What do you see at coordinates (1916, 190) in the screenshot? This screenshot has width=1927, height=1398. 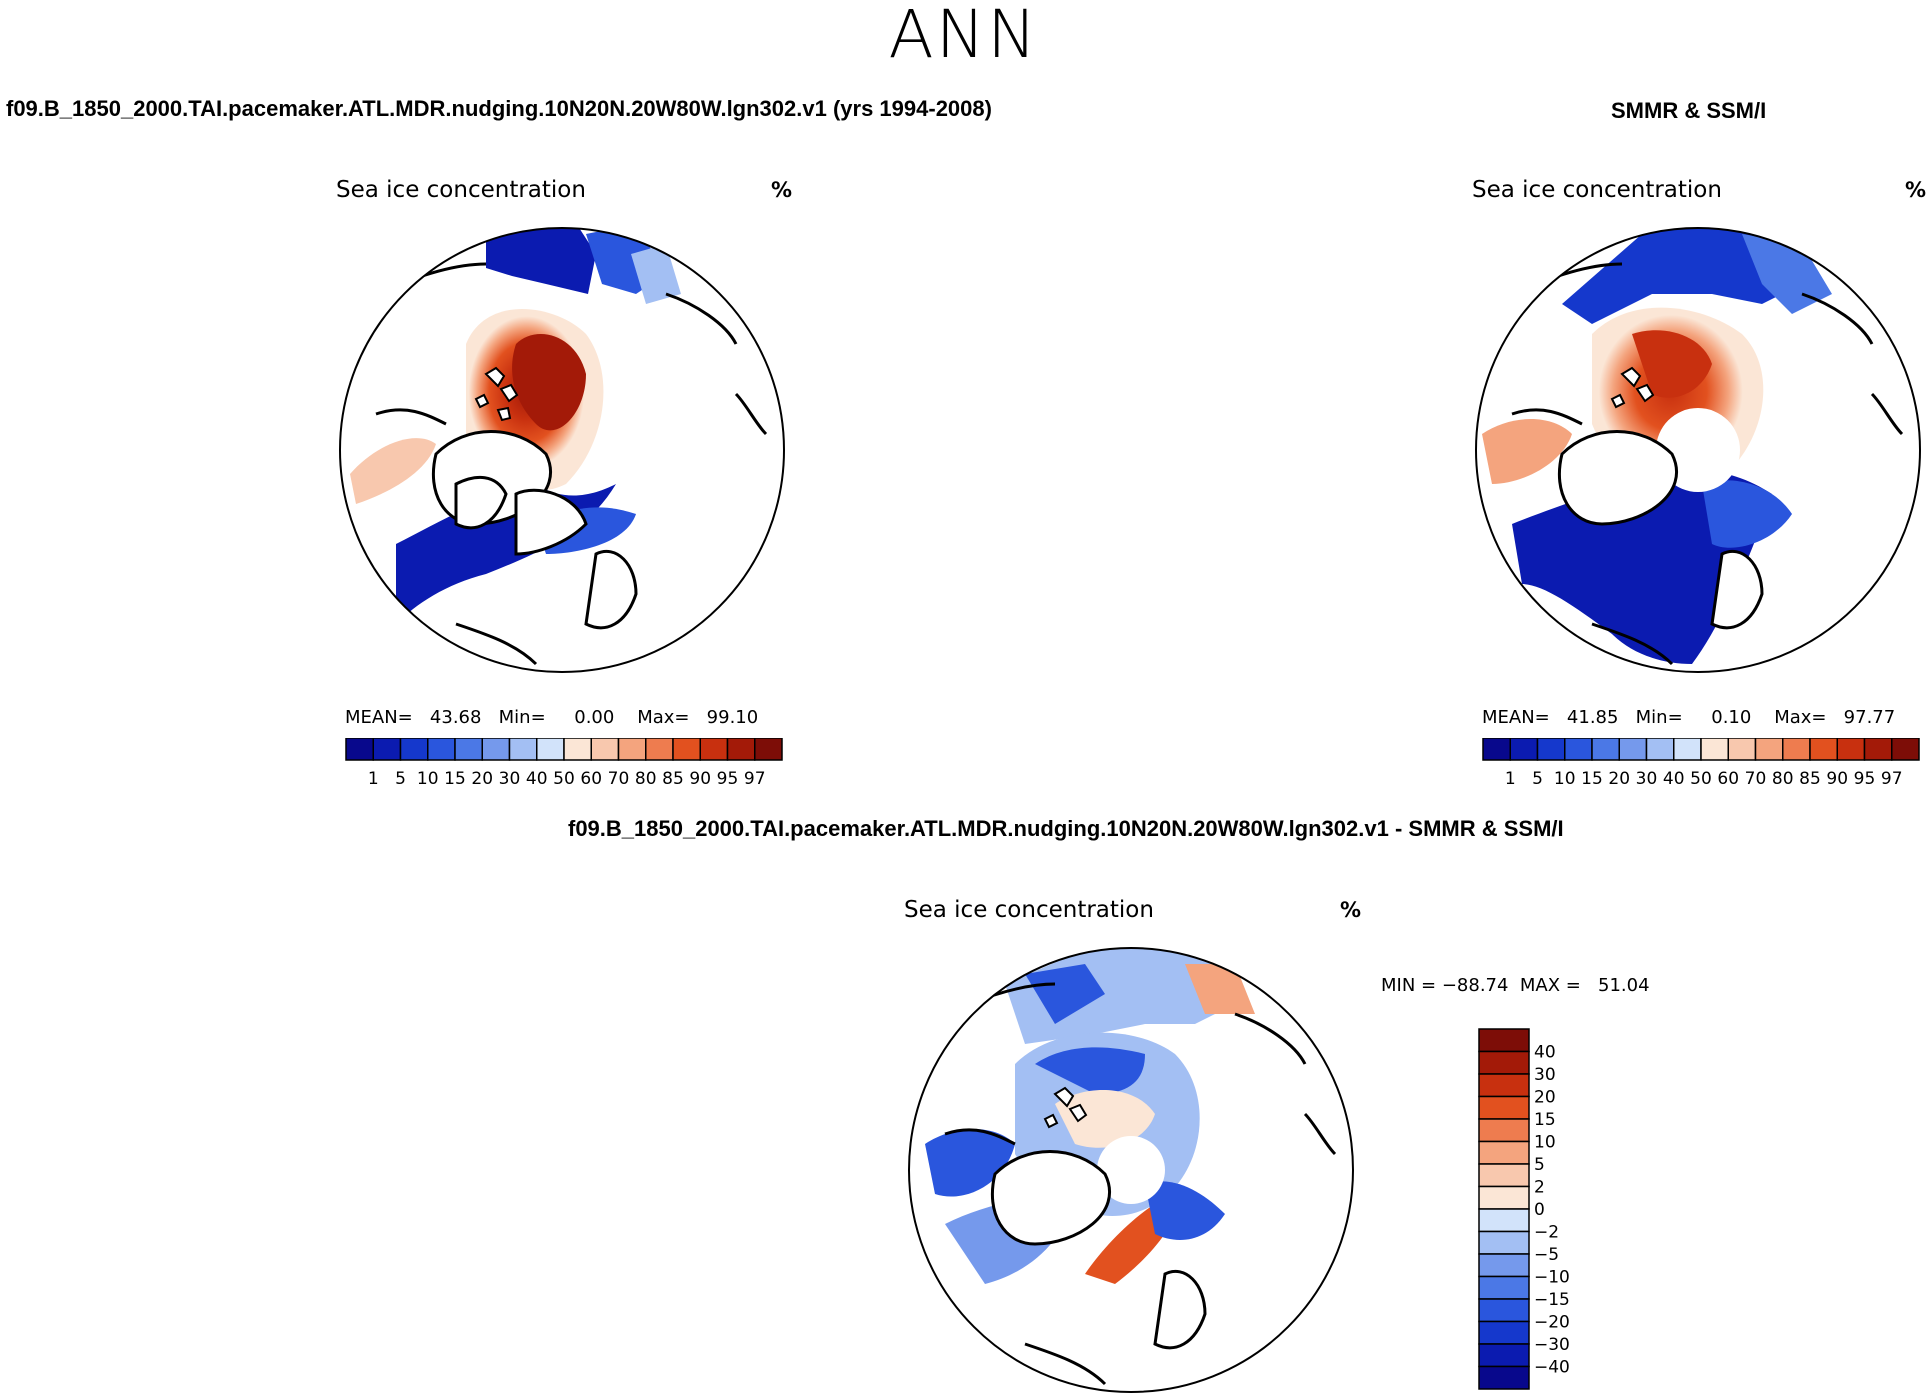 I see `obs-unit-label: %` at bounding box center [1916, 190].